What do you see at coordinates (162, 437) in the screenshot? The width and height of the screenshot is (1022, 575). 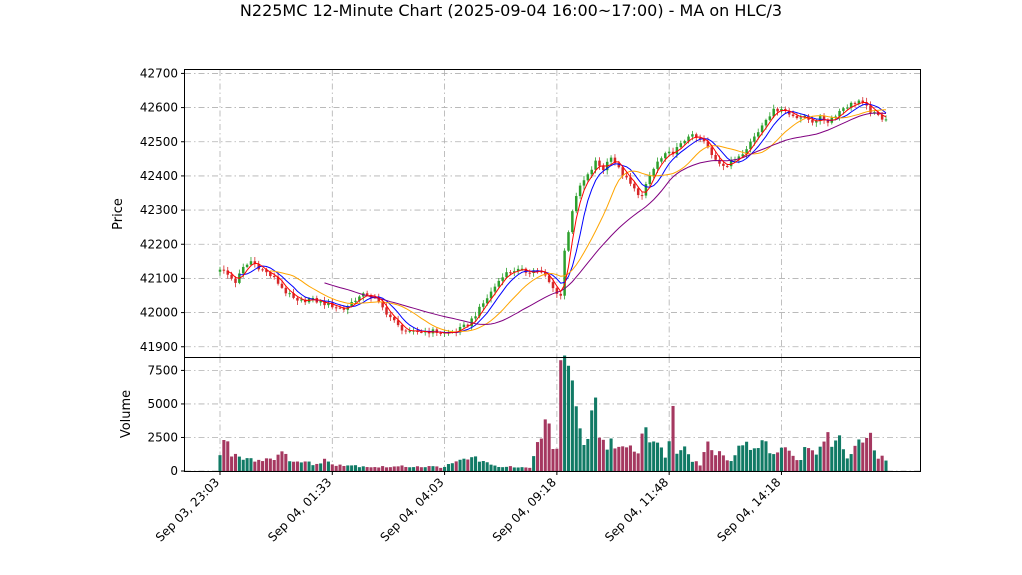 I see `volume-tick-label: 2500` at bounding box center [162, 437].